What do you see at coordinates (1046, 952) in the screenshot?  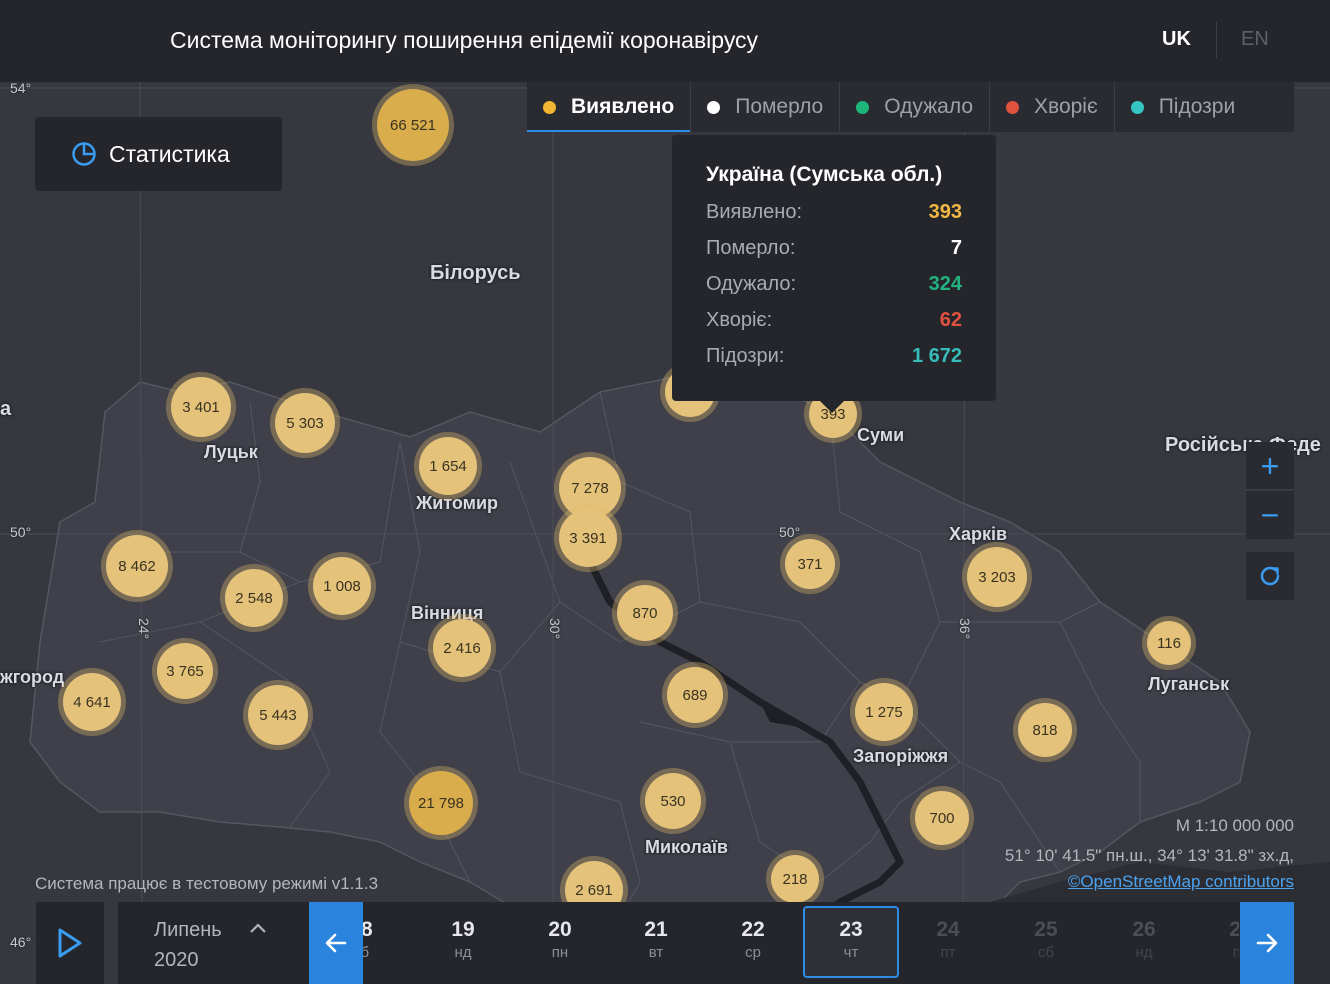 I see `day-weekday: сб` at bounding box center [1046, 952].